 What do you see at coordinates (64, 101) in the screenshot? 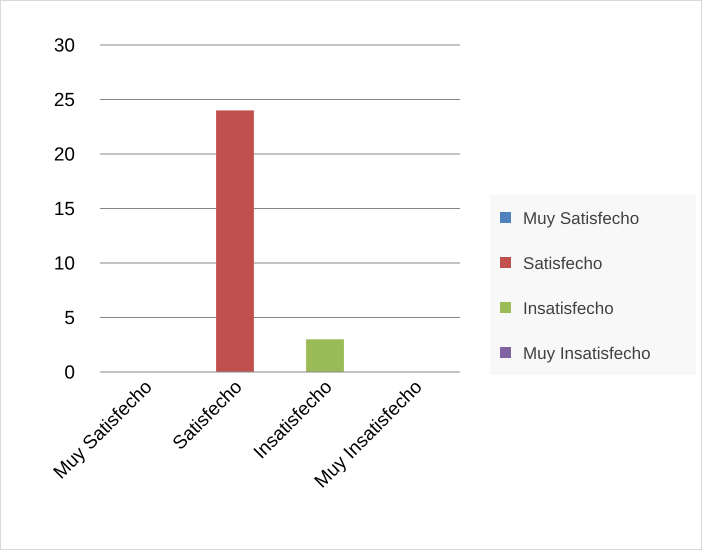
I see `y-tick-label: 25` at bounding box center [64, 101].